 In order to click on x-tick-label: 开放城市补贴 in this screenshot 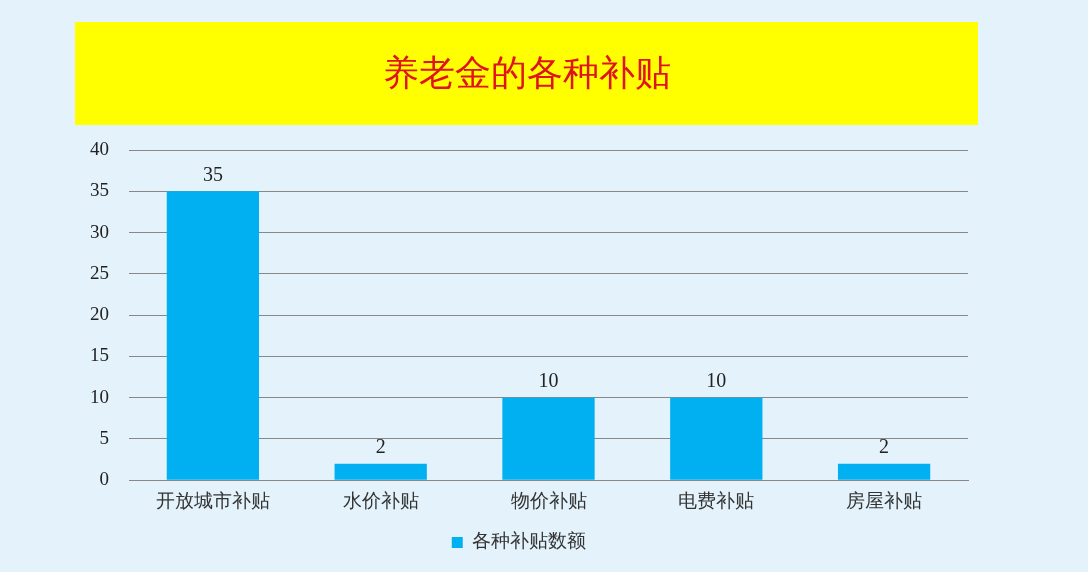, I will do `click(212, 499)`.